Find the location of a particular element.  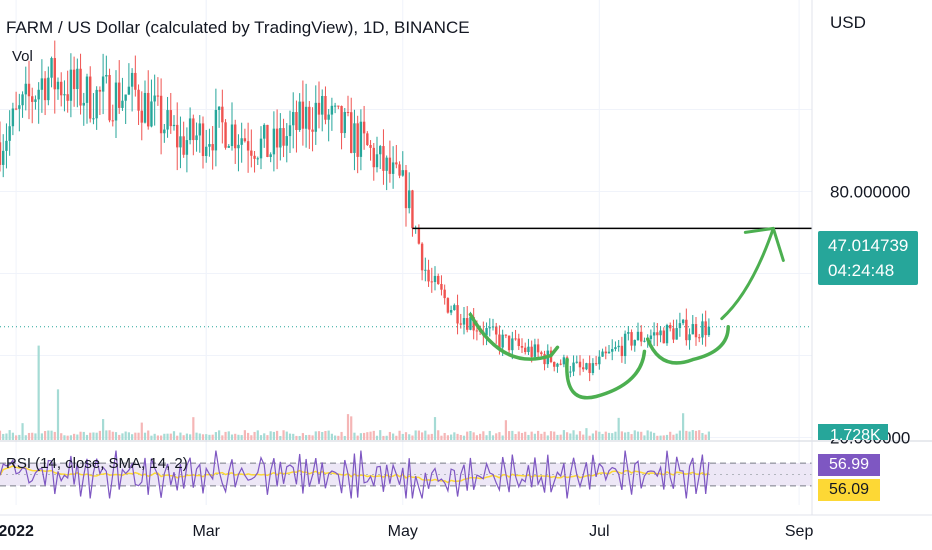

price-tick-label: 80.000000 is located at coordinates (870, 192).